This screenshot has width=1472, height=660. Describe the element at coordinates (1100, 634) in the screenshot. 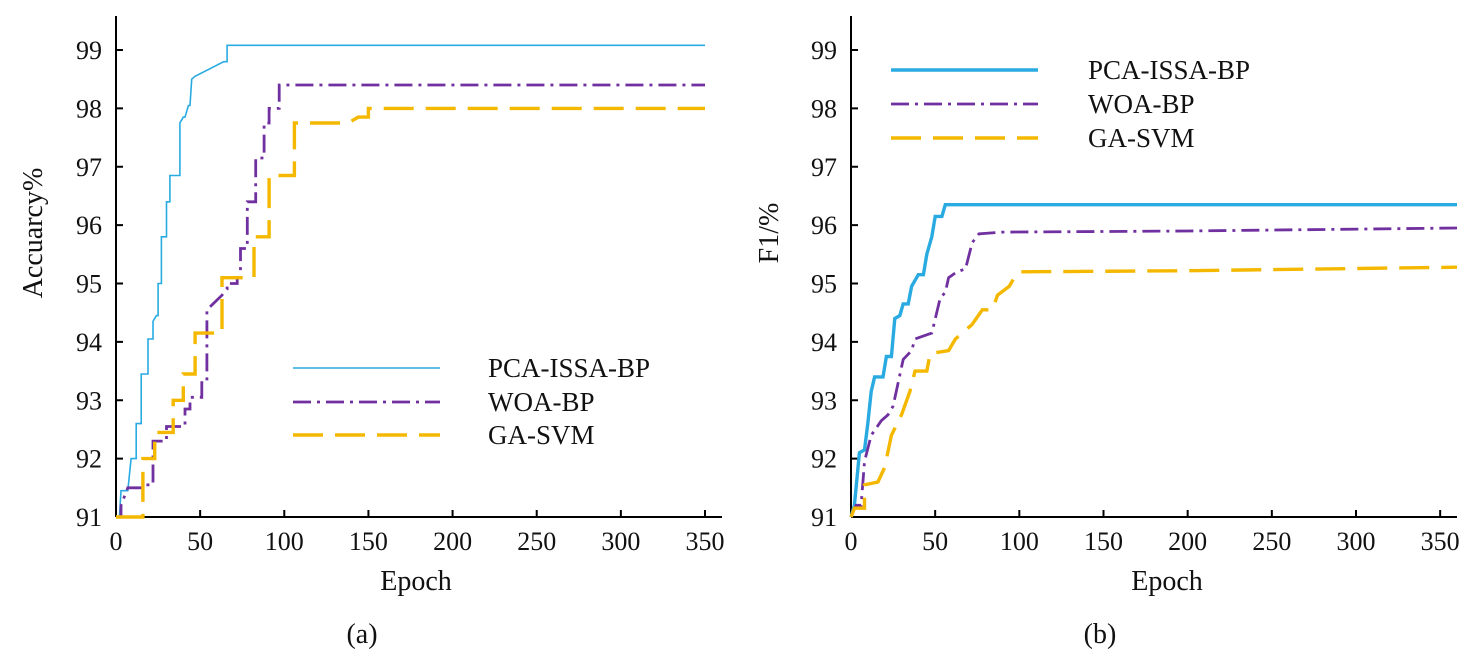

I see `panel-caption: (b)` at that location.